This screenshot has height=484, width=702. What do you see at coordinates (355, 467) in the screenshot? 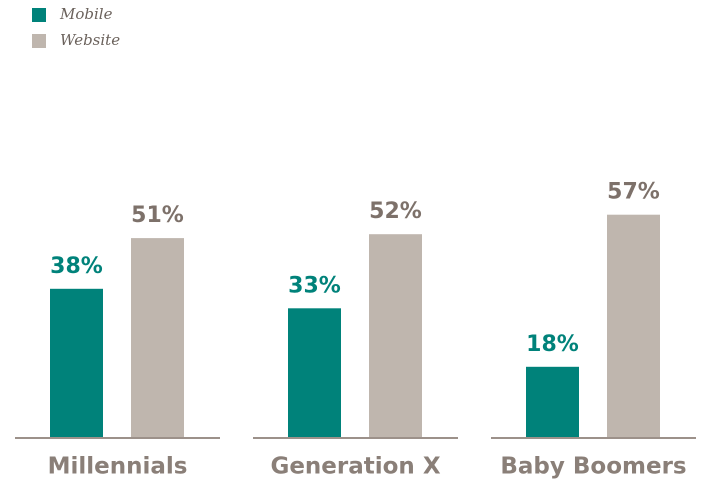
I see `x-tick-label: Generation X` at bounding box center [355, 467].